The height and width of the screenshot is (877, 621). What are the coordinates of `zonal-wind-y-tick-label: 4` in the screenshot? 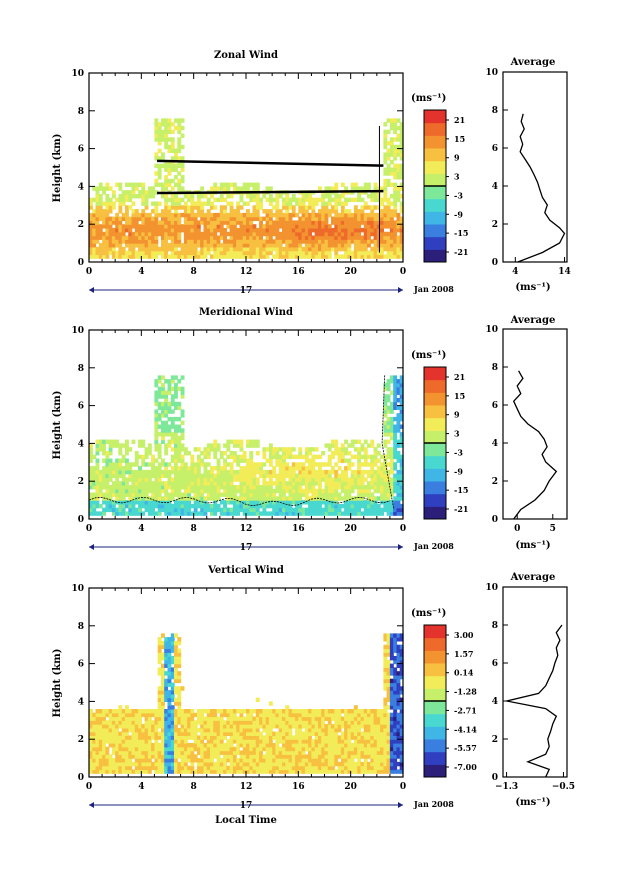 It's located at (81, 187).